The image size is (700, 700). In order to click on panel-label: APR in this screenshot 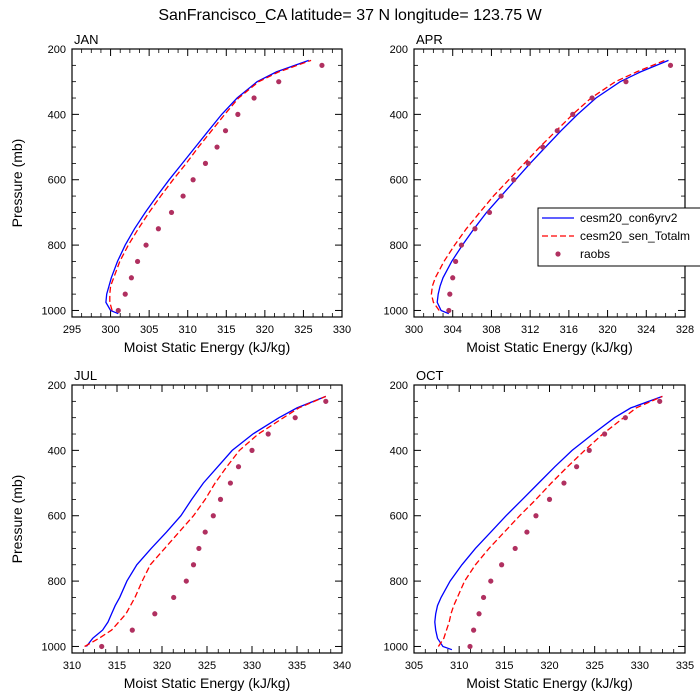, I will do `click(429, 39)`.